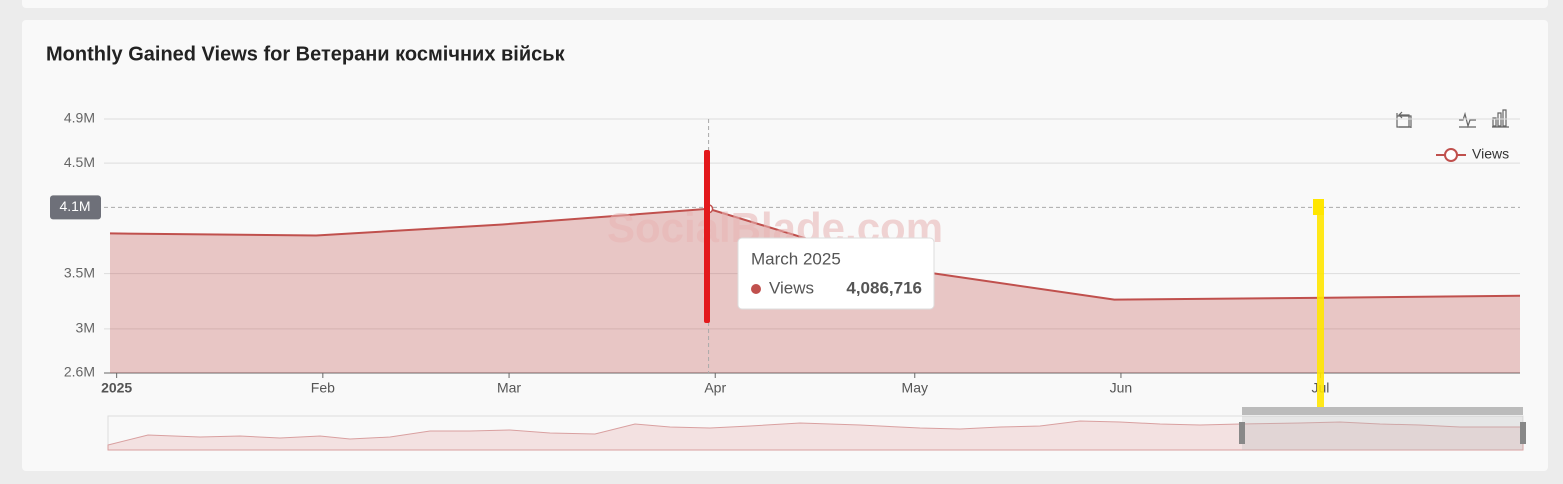  I want to click on restore-icon, so click(1404, 119).